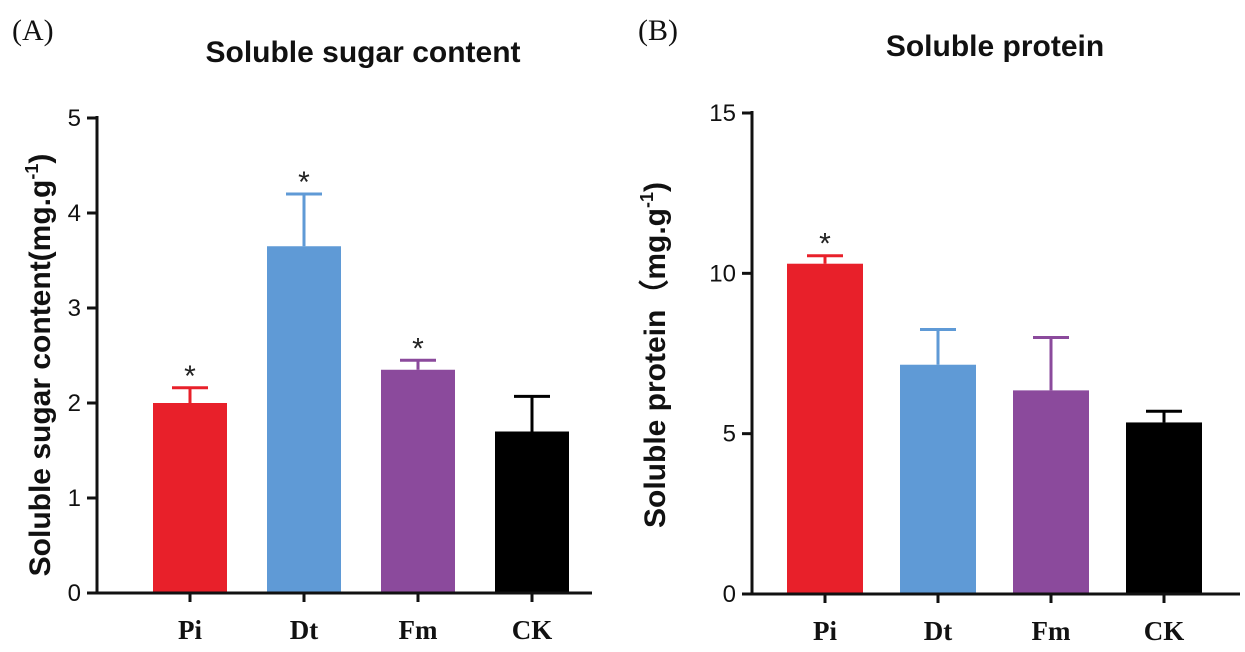  I want to click on panel-a-ylabel: Soluble sugar content(mg.g-1), so click(39, 365).